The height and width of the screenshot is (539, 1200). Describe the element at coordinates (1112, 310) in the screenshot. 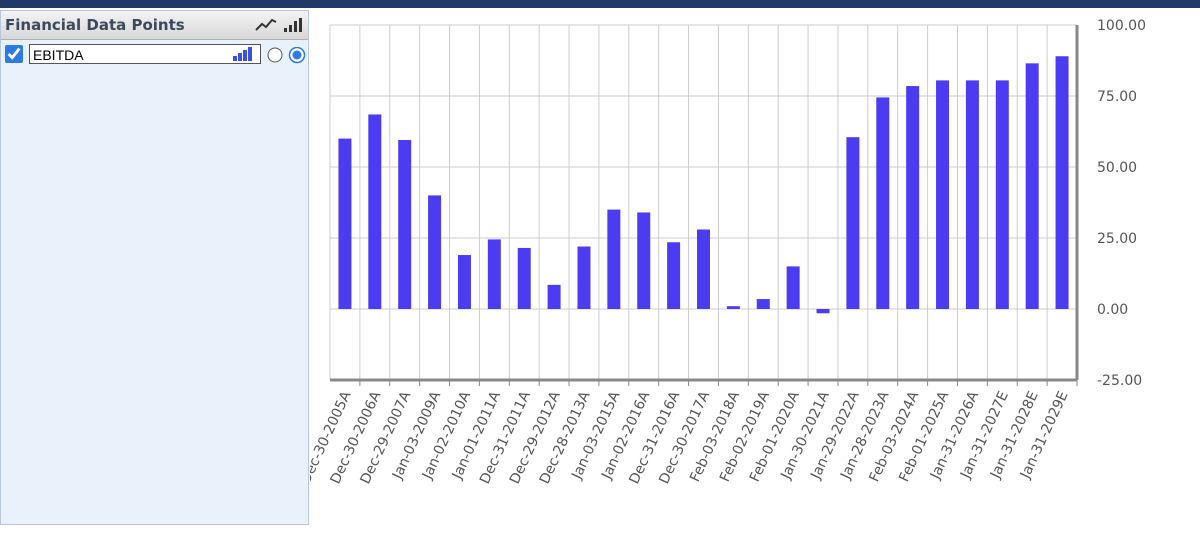

I see `y-tick-label: 0.00` at that location.